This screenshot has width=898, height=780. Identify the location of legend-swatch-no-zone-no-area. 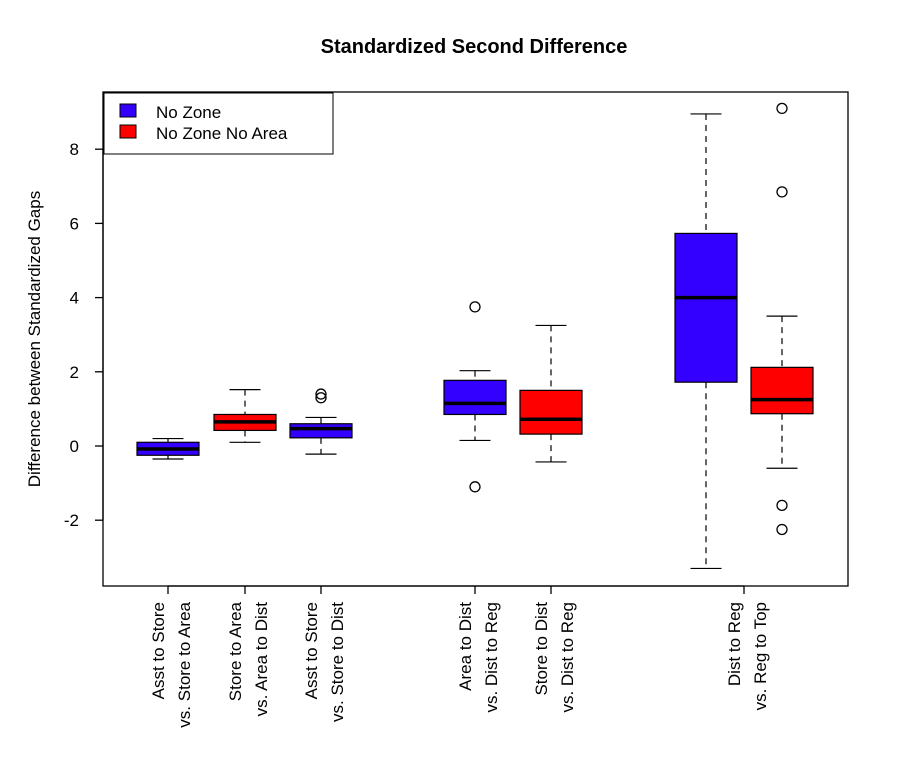
(128, 131).